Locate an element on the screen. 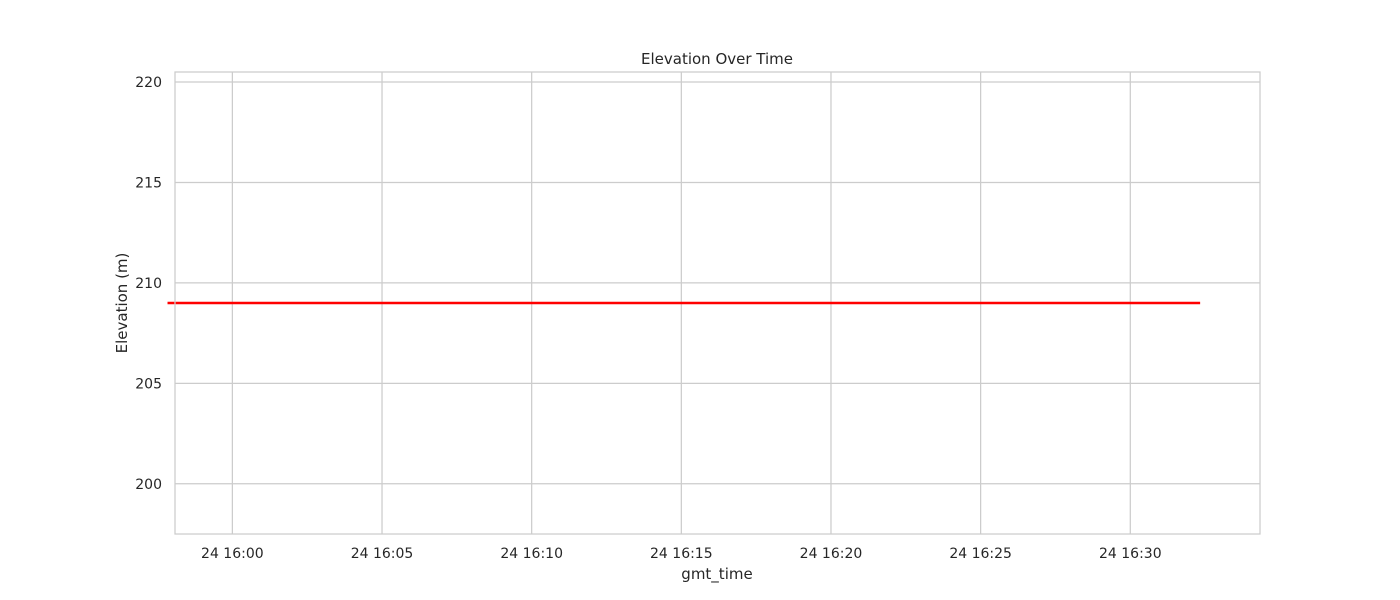  x-tick-label: 24 16:15 is located at coordinates (681, 554).